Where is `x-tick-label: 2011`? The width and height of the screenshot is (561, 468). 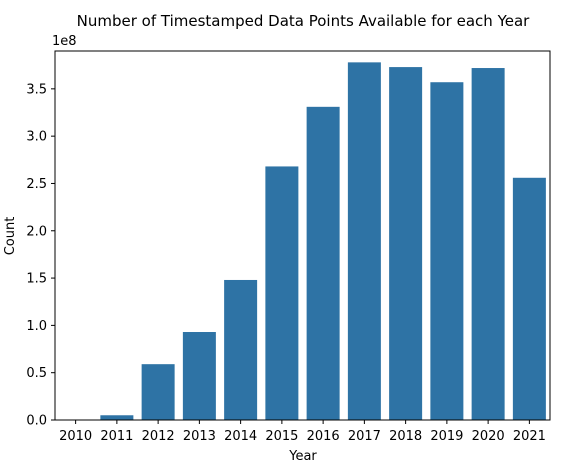
x-tick-label: 2011 is located at coordinates (116, 436).